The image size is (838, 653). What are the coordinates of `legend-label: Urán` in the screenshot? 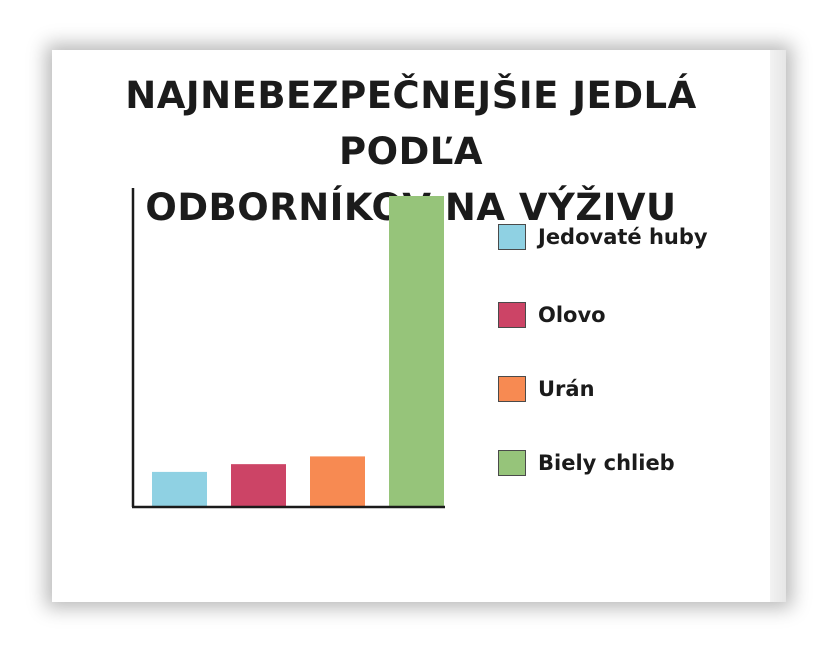 It's located at (566, 389).